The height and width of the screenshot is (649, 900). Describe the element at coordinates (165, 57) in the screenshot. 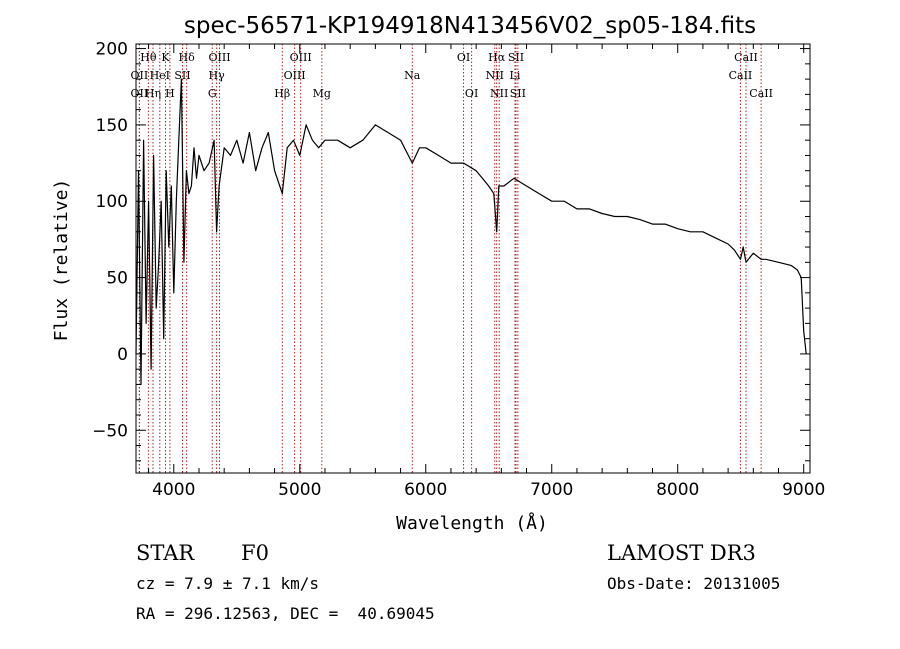

I see `spectral-line-label: K` at that location.